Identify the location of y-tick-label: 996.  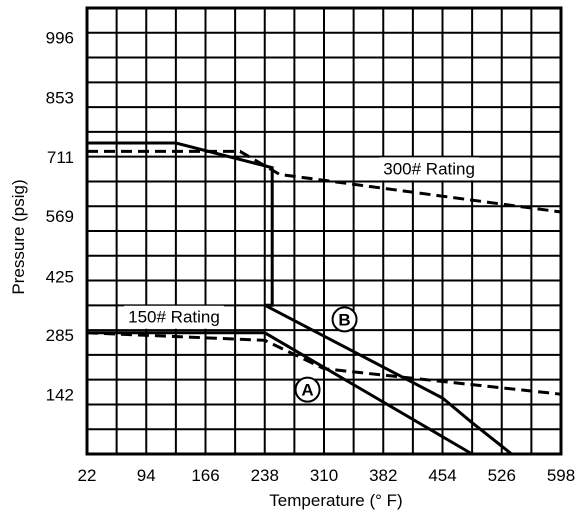
(60, 38).